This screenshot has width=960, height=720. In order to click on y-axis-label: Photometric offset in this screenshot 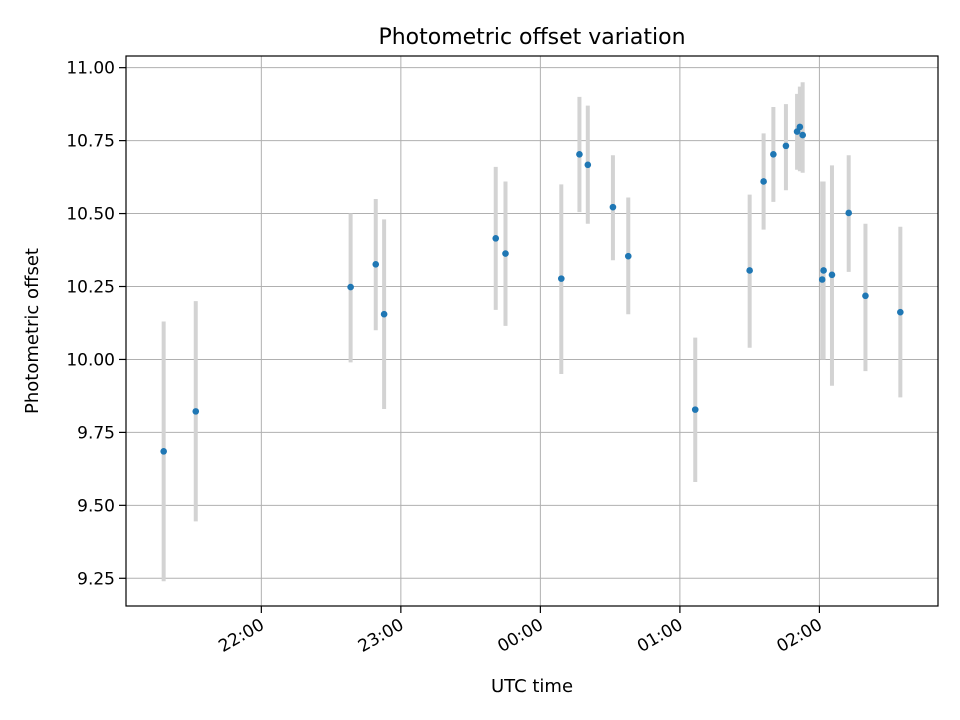, I will do `click(32, 331)`.